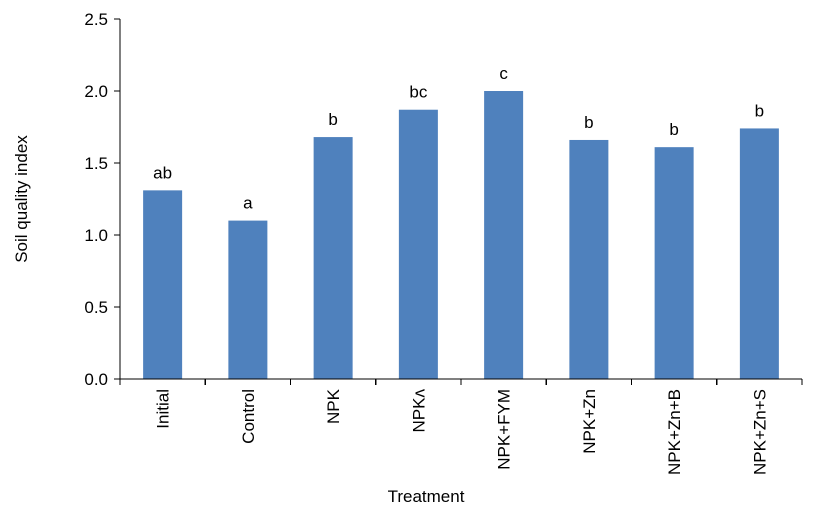  Describe the element at coordinates (96, 19) in the screenshot. I see `y-tick-label-5: 2.5` at that location.